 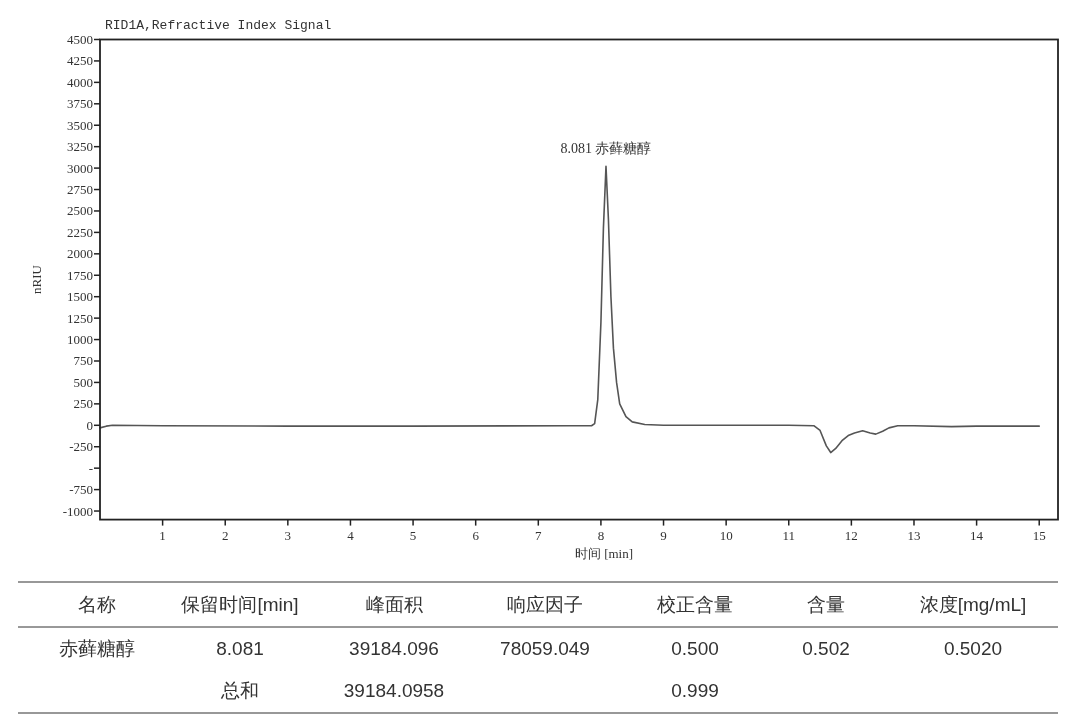 What do you see at coordinates (80, 82) in the screenshot?
I see `y-tick-label: 4000` at bounding box center [80, 82].